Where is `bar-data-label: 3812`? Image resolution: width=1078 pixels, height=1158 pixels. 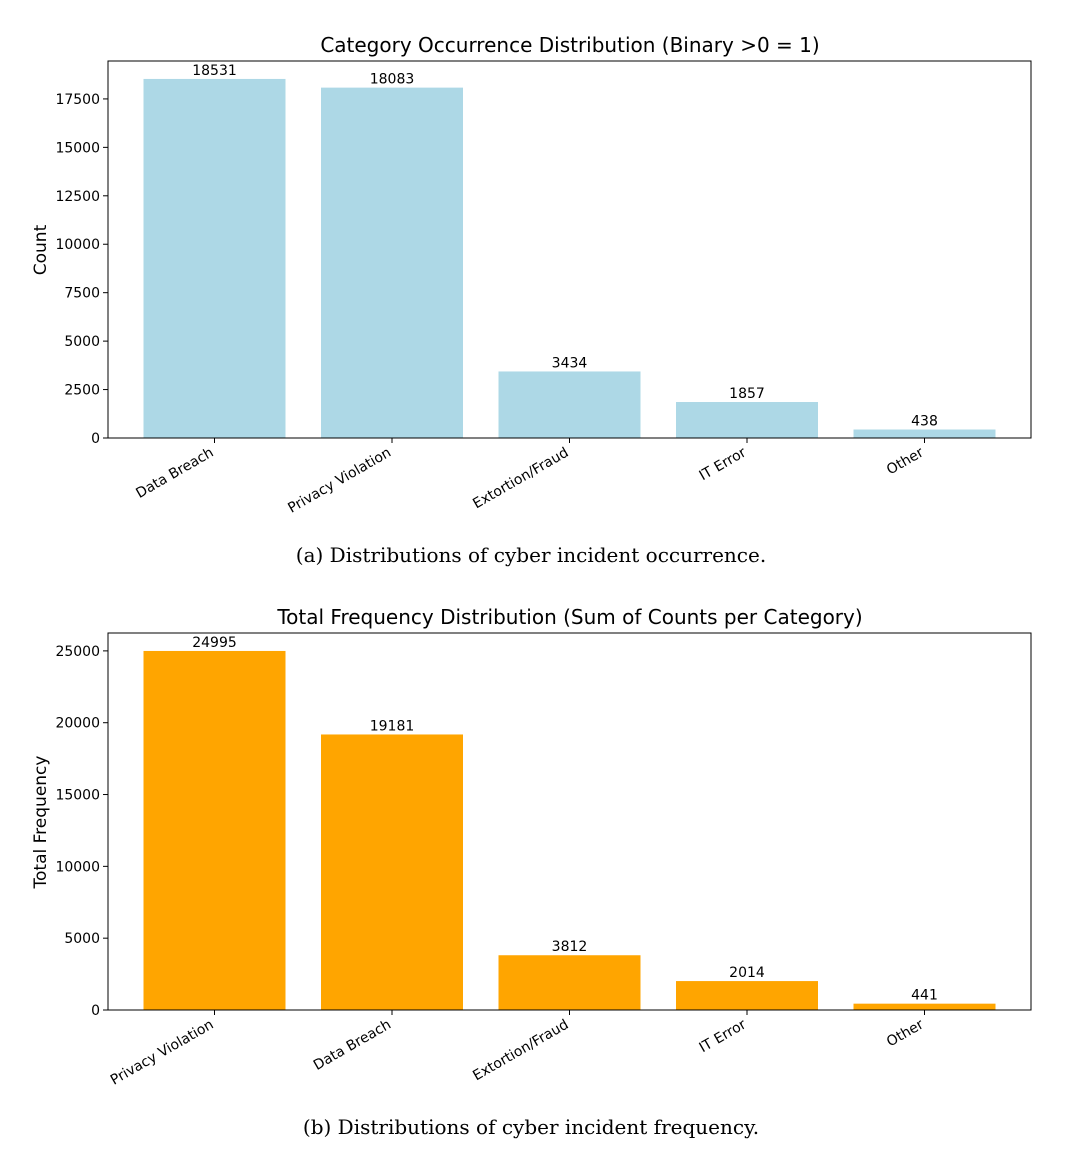 bar-data-label: 3812 is located at coordinates (570, 947).